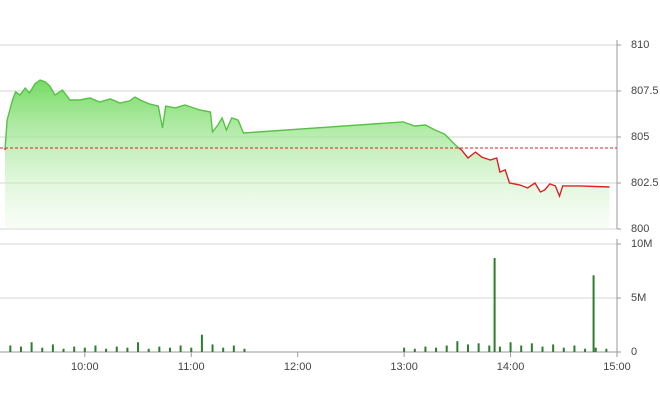 This screenshot has width=660, height=412. What do you see at coordinates (85, 367) in the screenshot?
I see `x-tick-label: 10:00` at bounding box center [85, 367].